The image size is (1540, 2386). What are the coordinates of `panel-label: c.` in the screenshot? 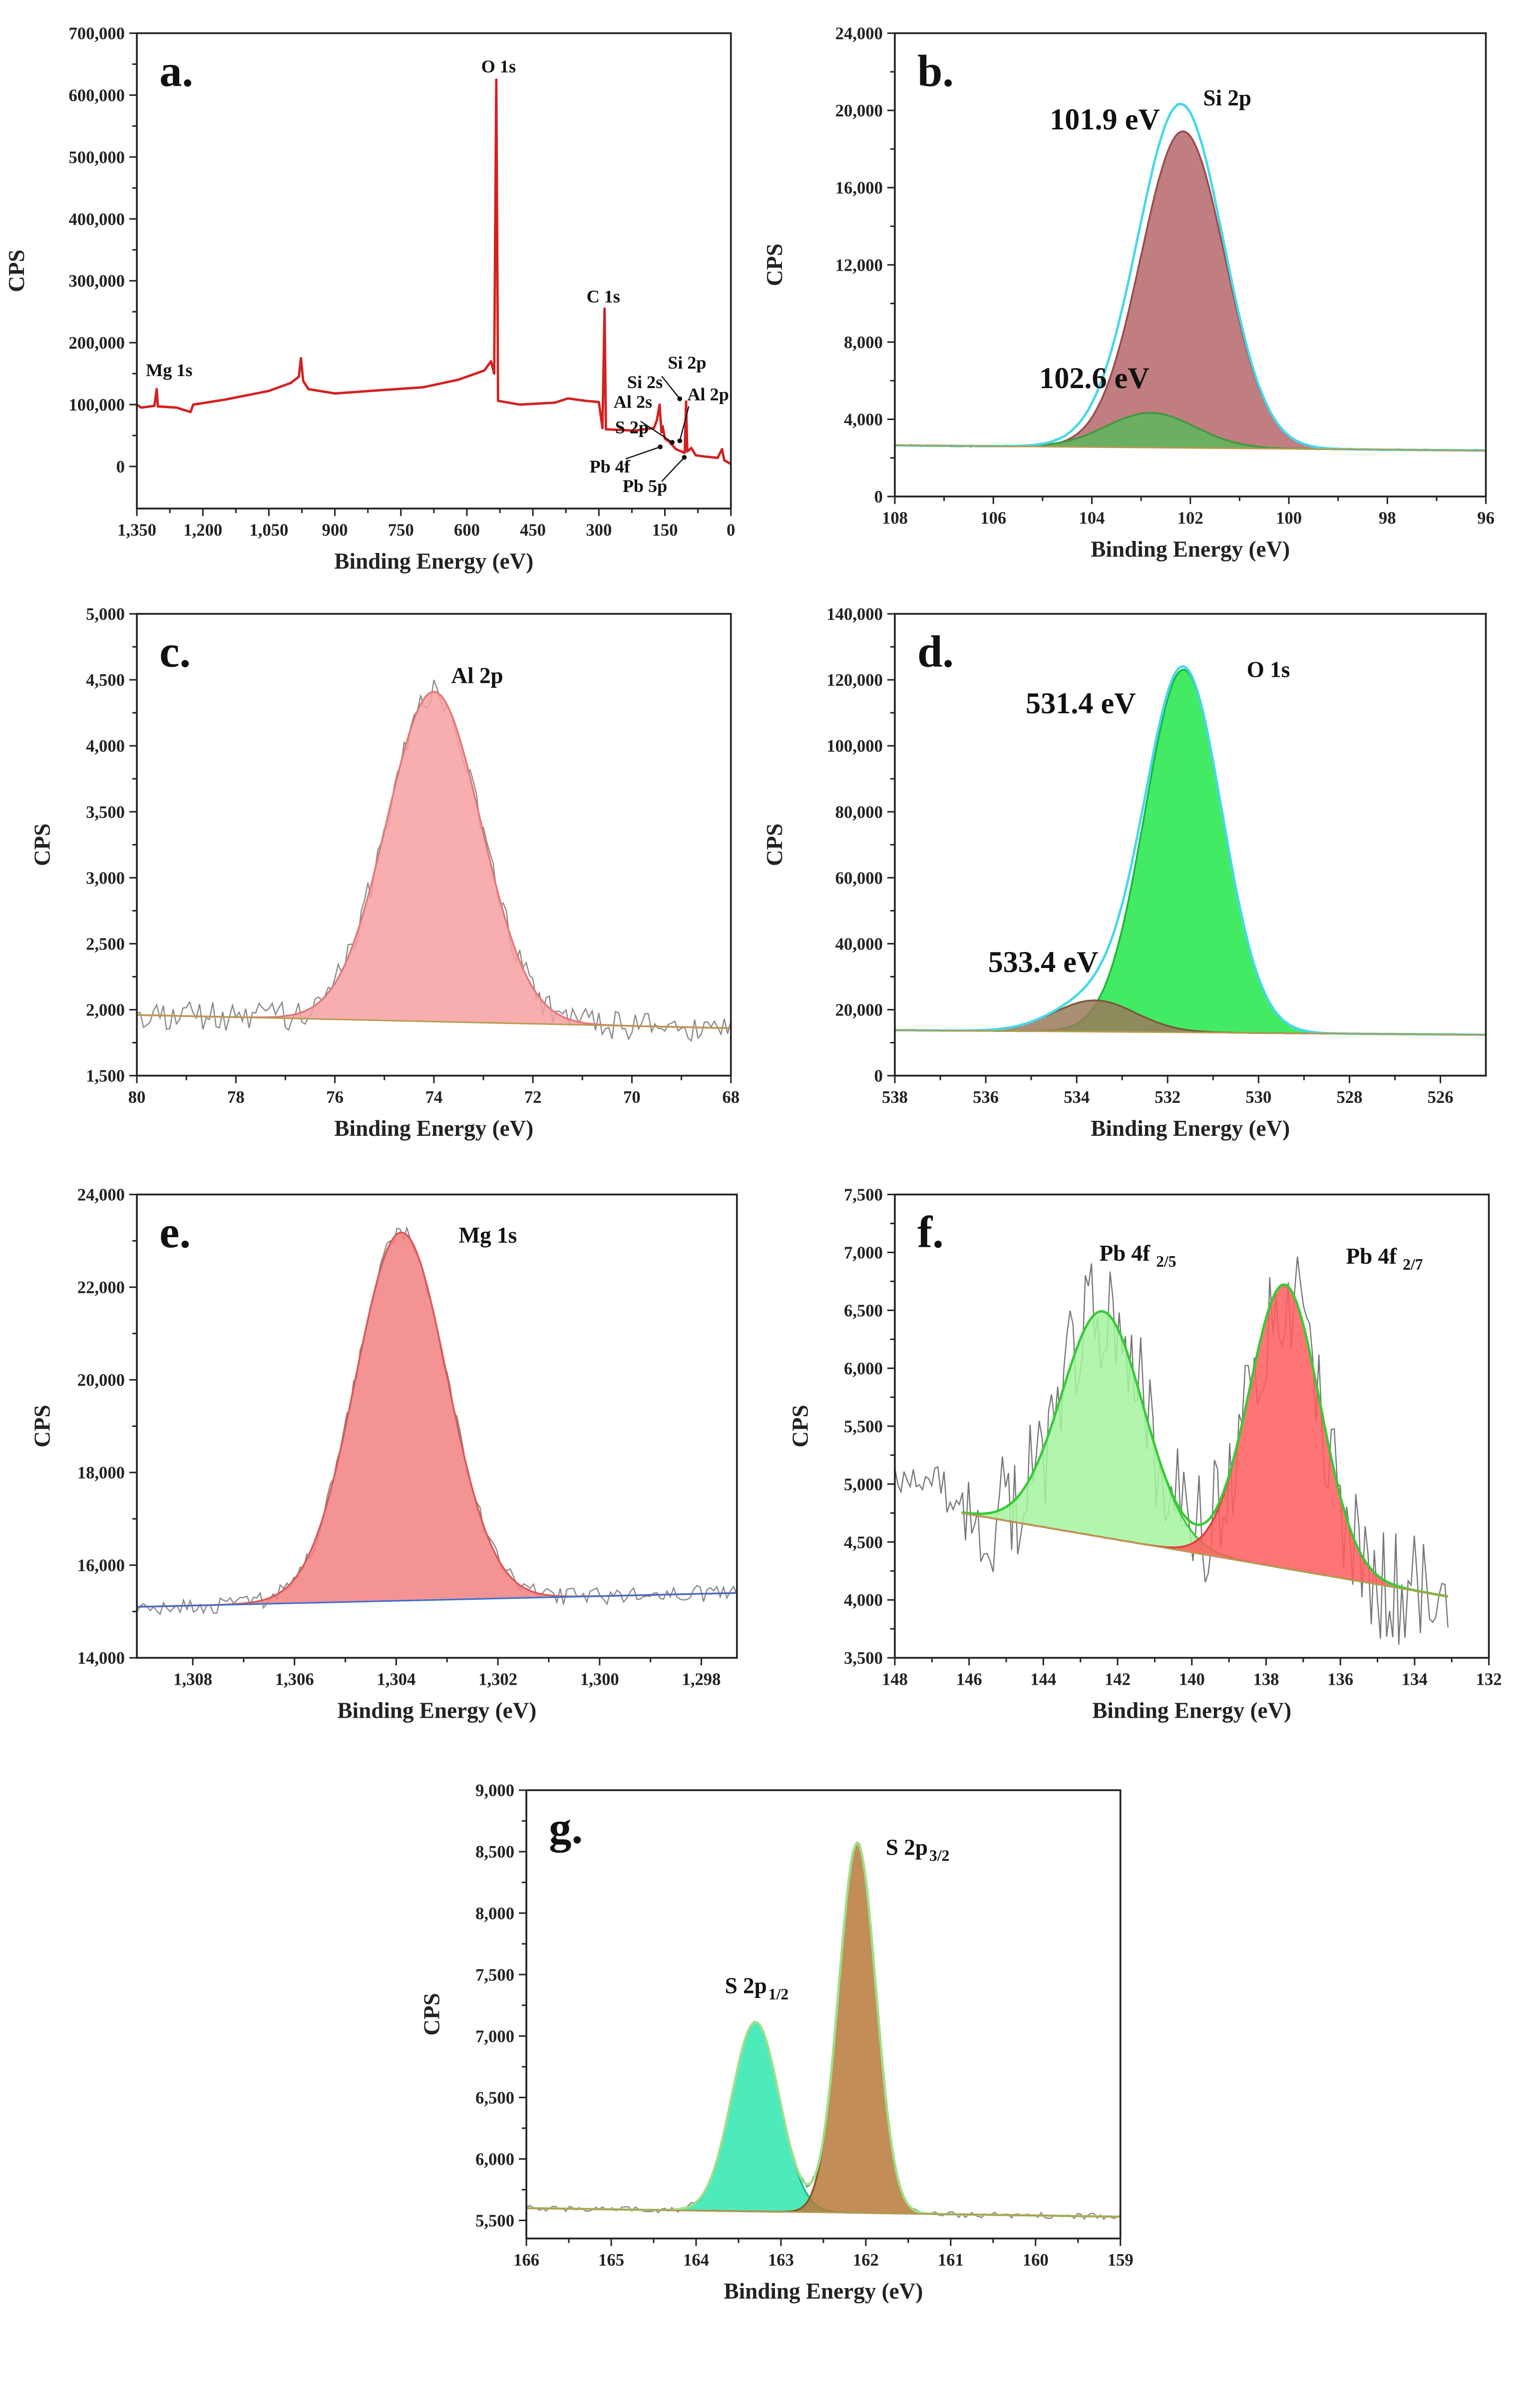 It's located at (175, 651).